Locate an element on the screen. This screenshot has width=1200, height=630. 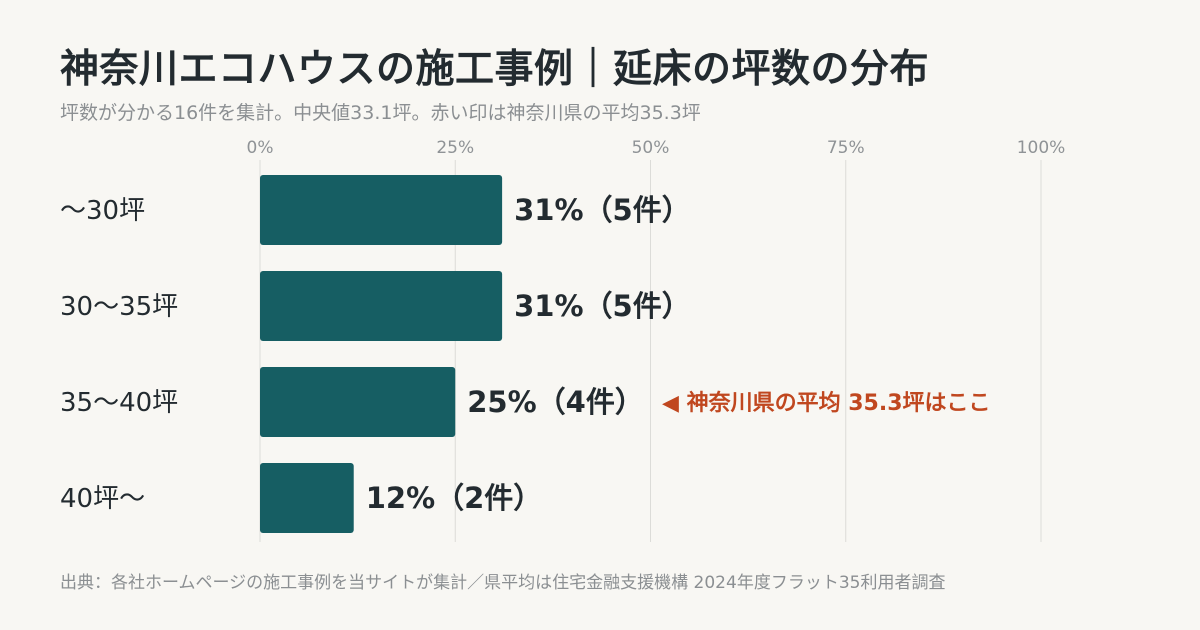
category-label: 35〜40坪 is located at coordinates (119, 403).